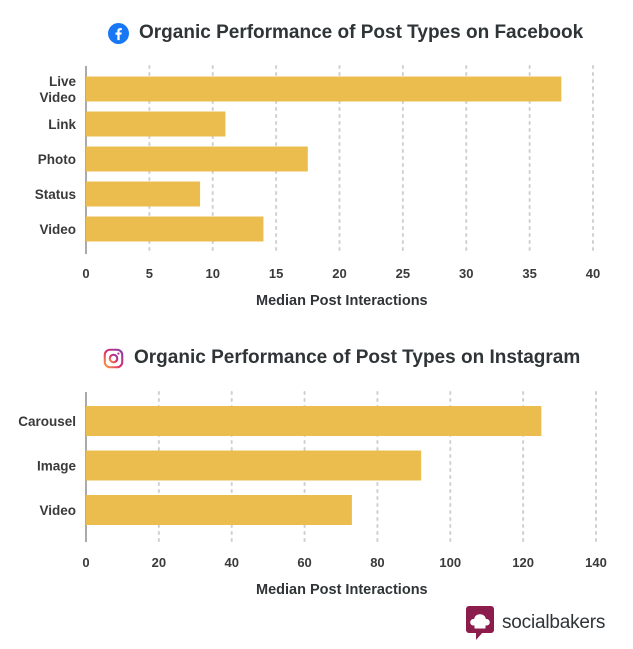  Describe the element at coordinates (113, 358) in the screenshot. I see `instagram-icon` at that location.